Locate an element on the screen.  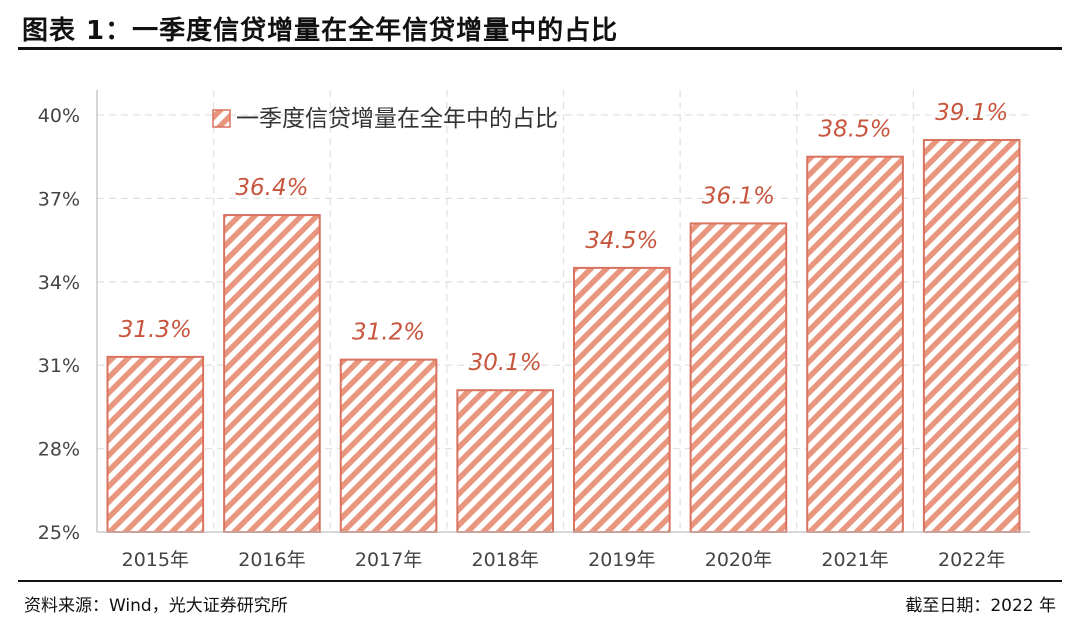
as-of-date: 截至日期：2022 年 is located at coordinates (980, 606).